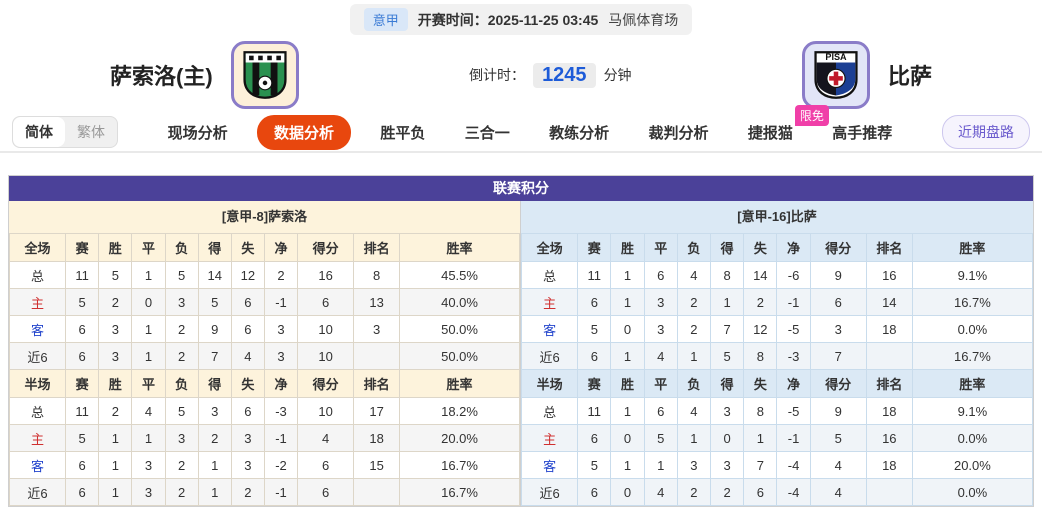 This screenshot has width=1042, height=521. I want to click on row-label: 主, so click(37, 438).